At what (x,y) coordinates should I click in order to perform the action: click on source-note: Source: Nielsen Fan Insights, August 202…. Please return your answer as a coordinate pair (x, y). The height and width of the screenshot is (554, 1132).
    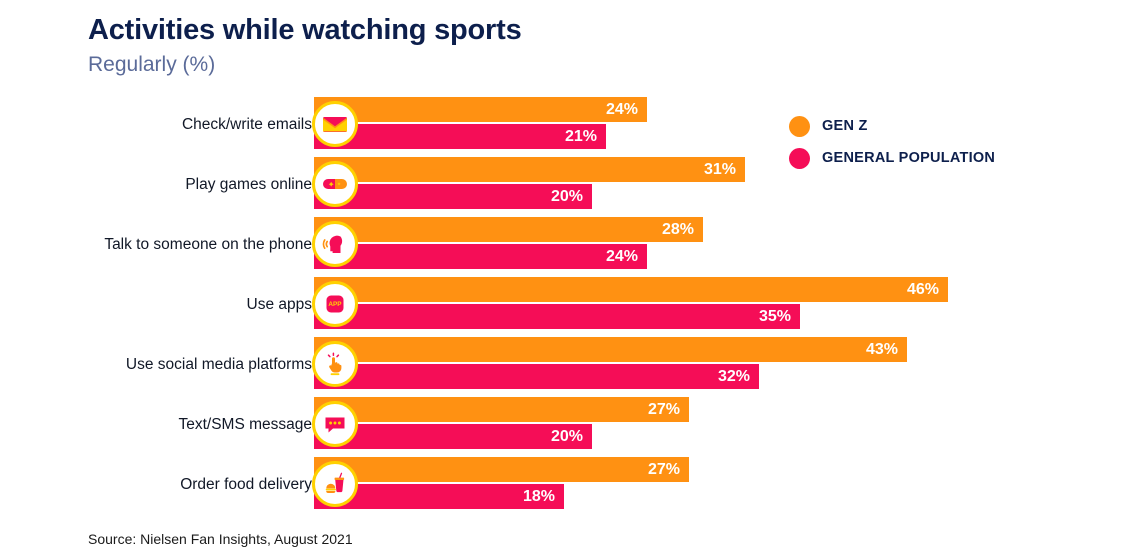
    Looking at the image, I should click on (220, 539).